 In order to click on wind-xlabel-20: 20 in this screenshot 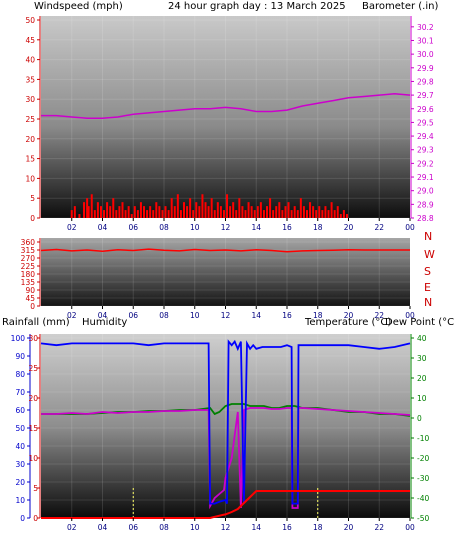, I will do `click(349, 227)`.